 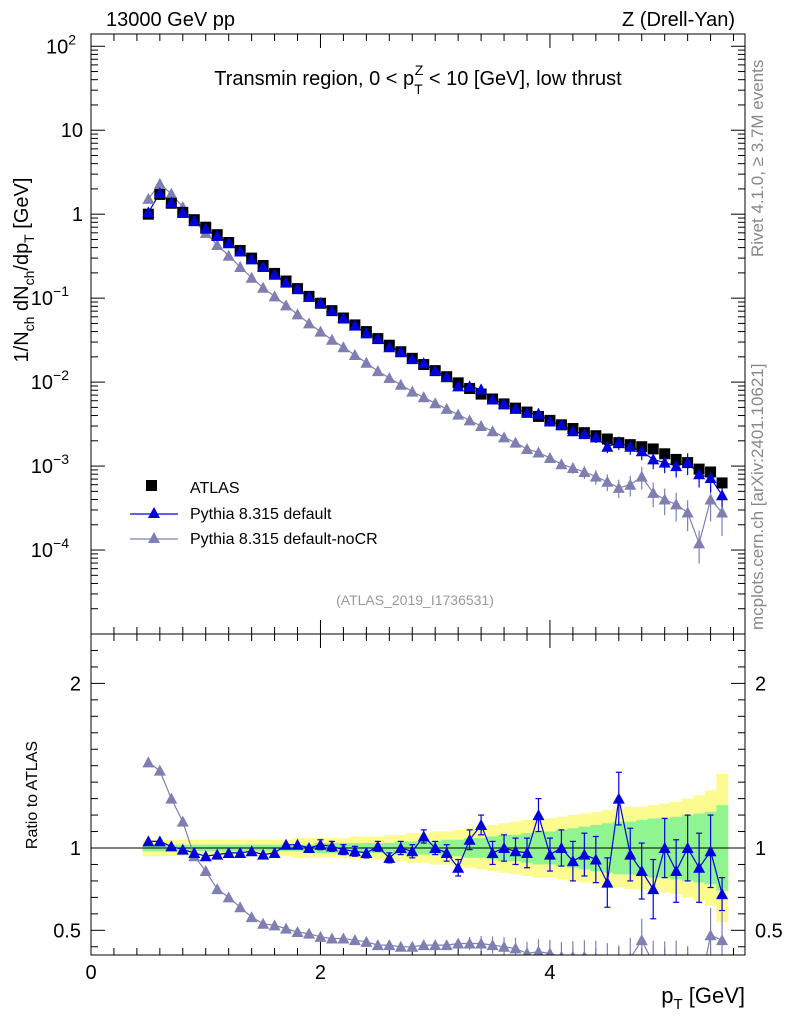 I want to click on legend-marker-atlas, so click(x=151, y=485).